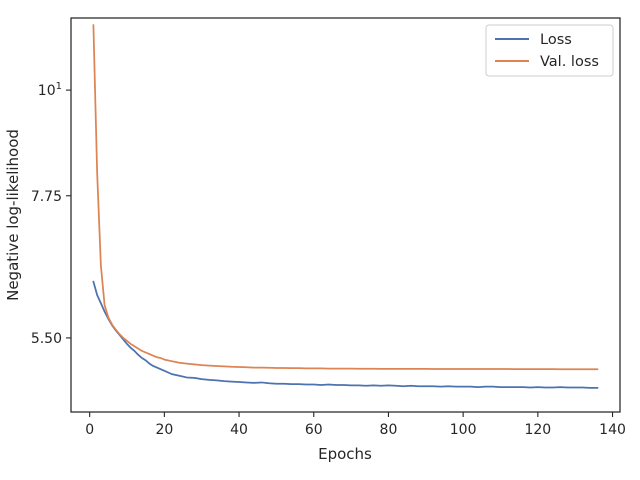 Image resolution: width=640 pixels, height=480 pixels. What do you see at coordinates (463, 430) in the screenshot?
I see `x-tick-label: 100` at bounding box center [463, 430].